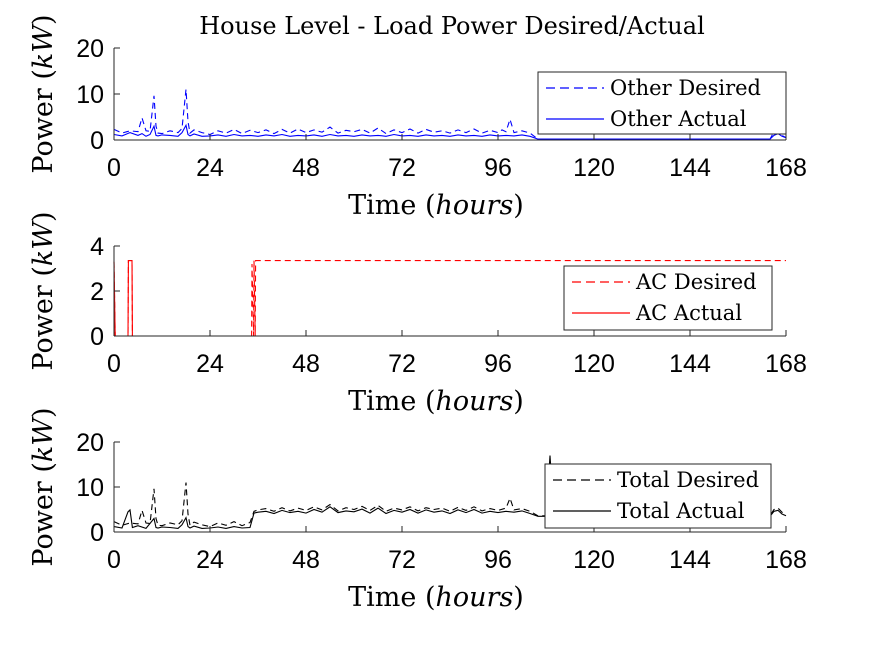 This screenshot has width=875, height=656. What do you see at coordinates (97, 292) in the screenshot?
I see `y-tick-label: 2` at bounding box center [97, 292].